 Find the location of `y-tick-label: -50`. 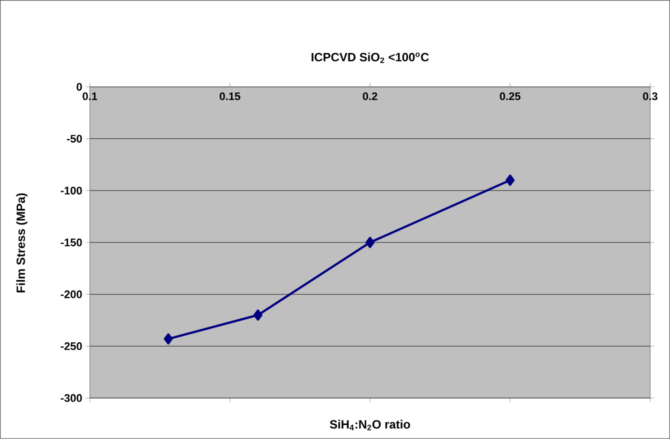

y-tick-label: -50 is located at coordinates (74, 138).